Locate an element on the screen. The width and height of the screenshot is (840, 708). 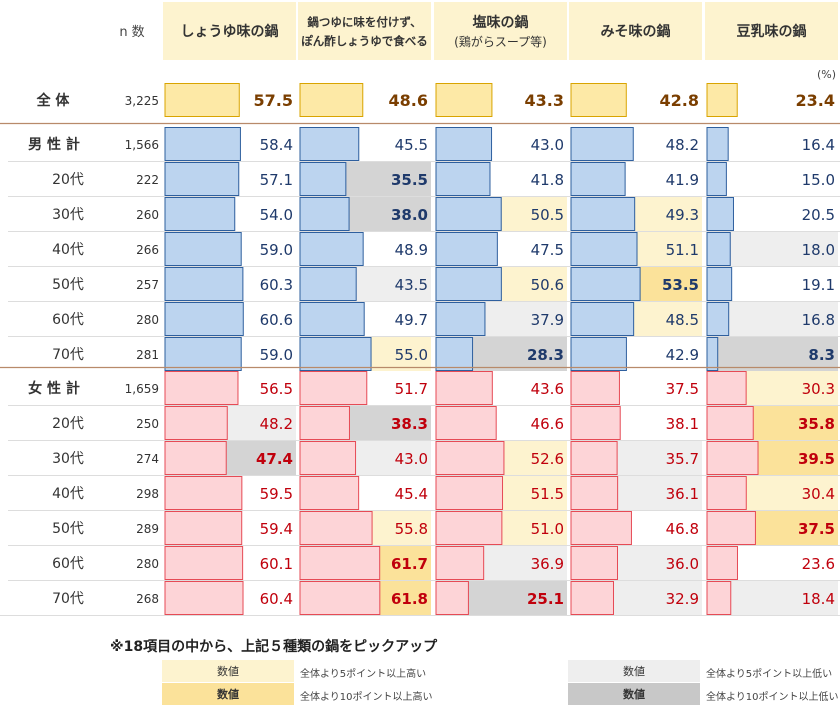
data-label: 35.8 is located at coordinates (816, 424).